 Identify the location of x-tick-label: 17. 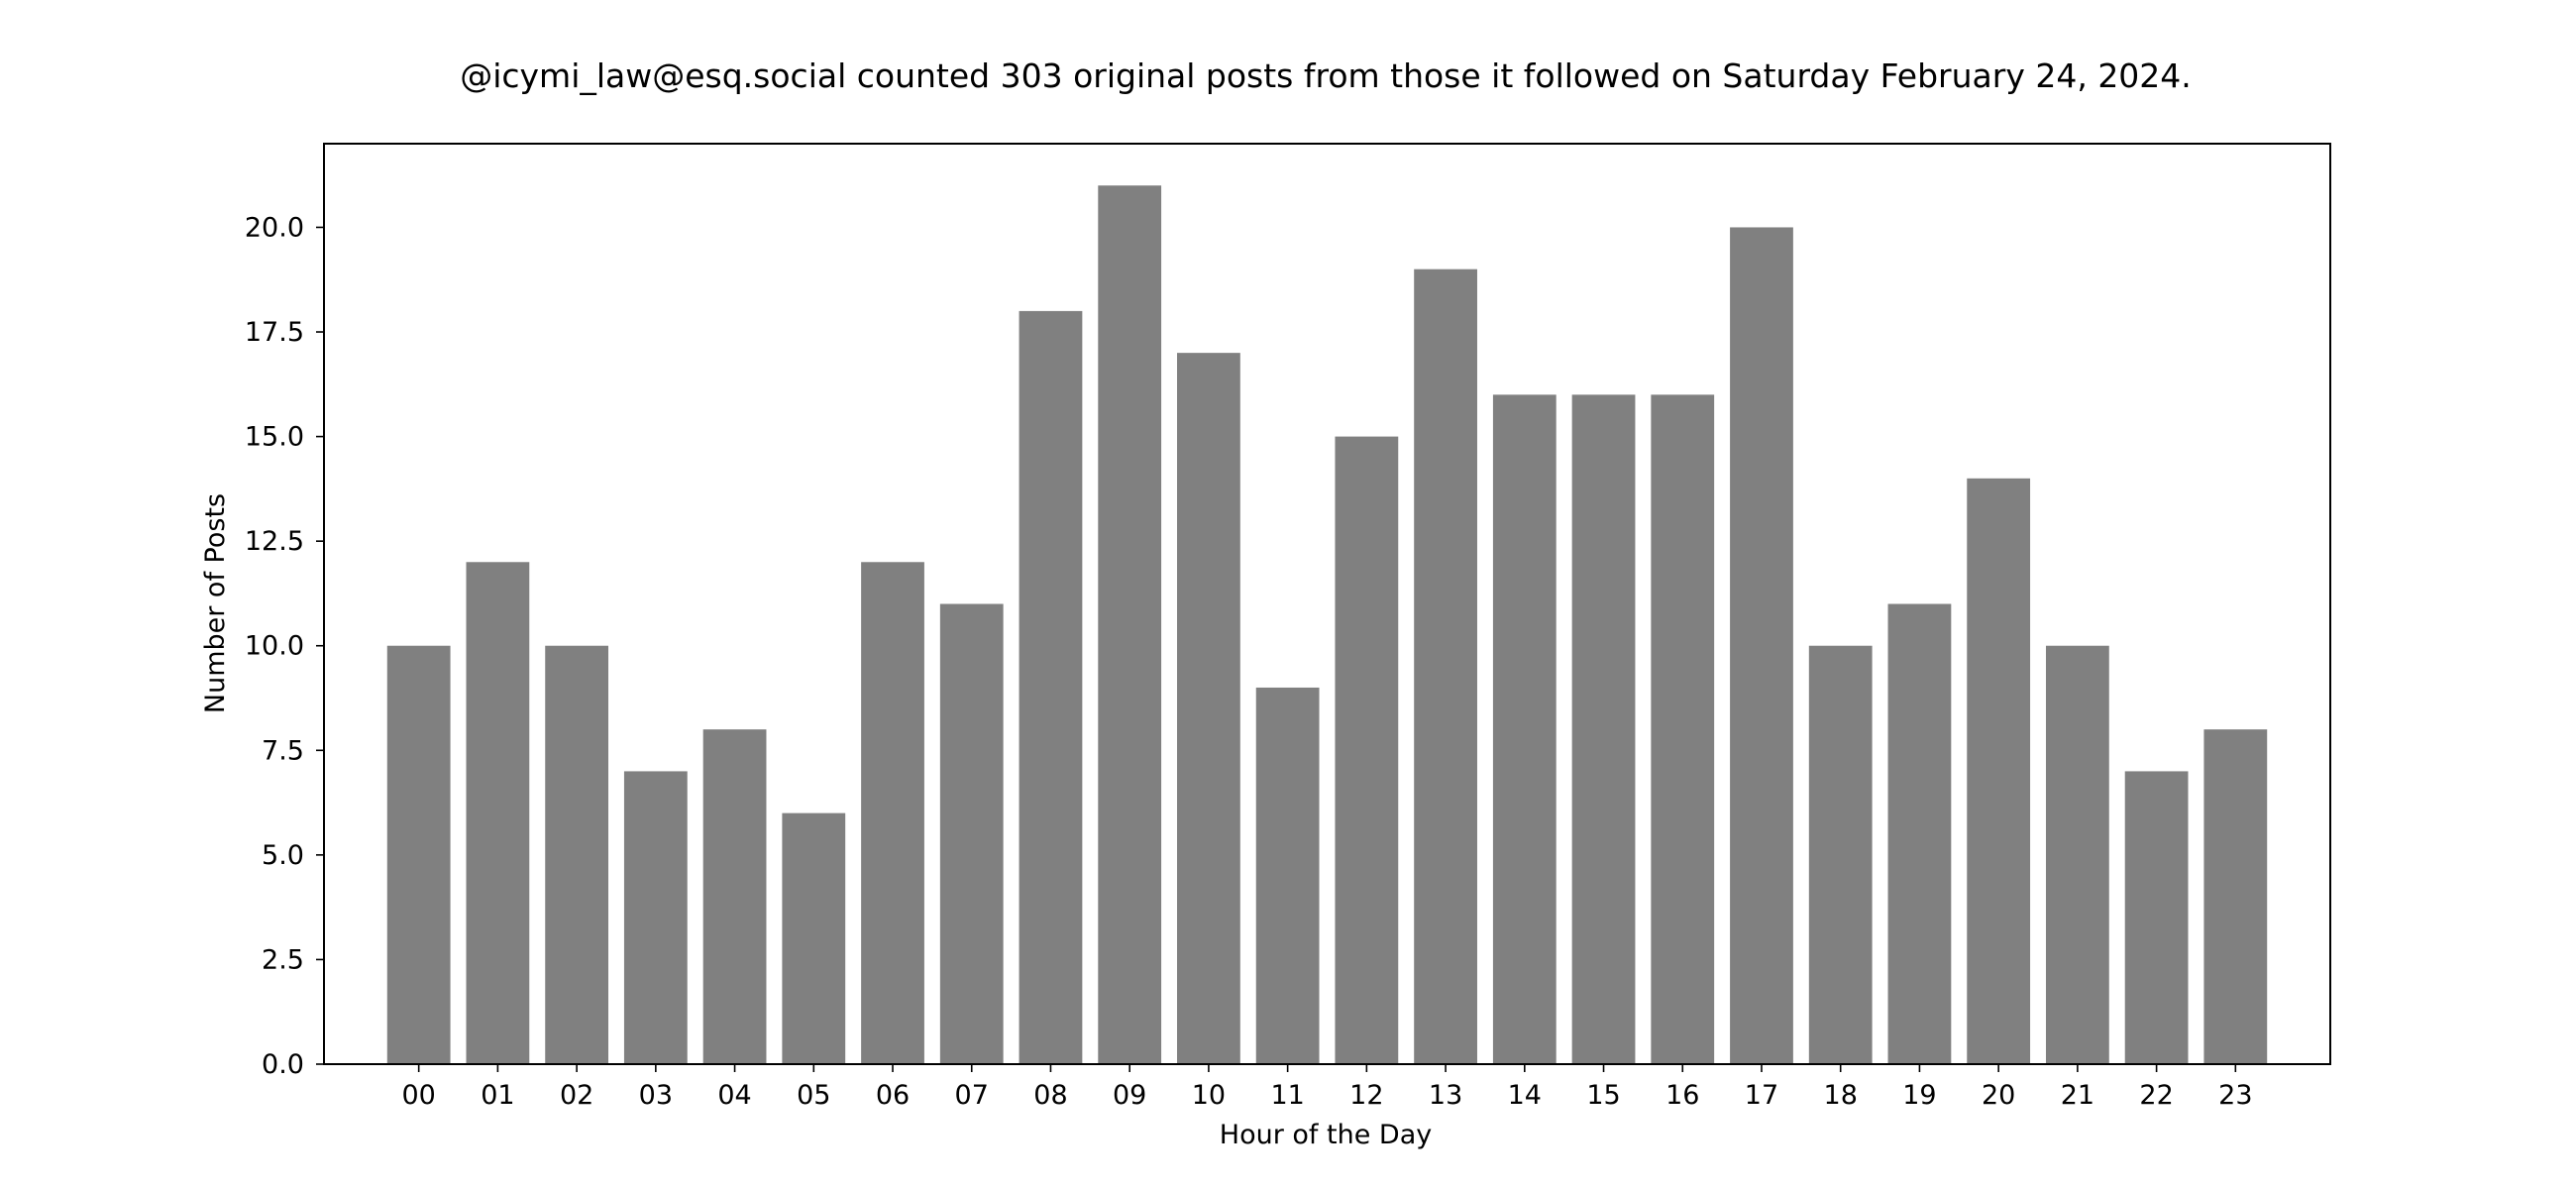
(1761, 1095).